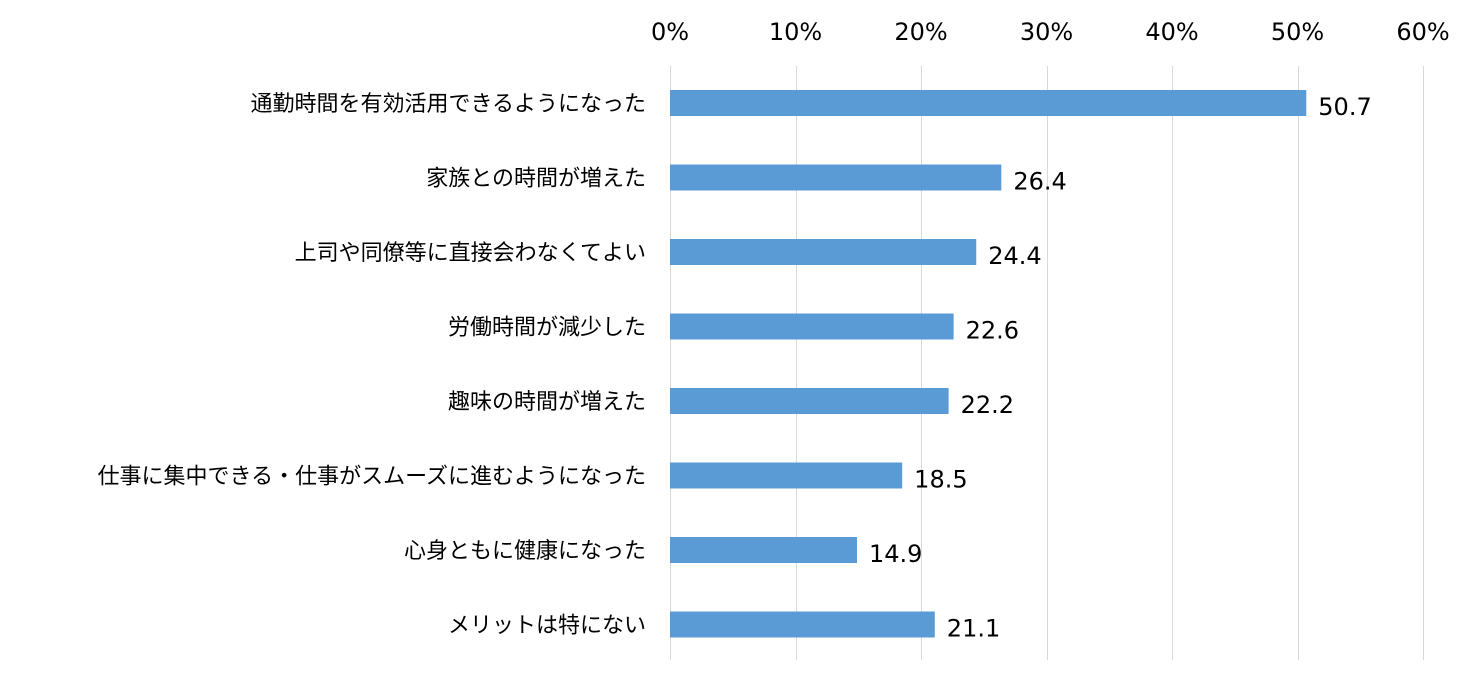 The height and width of the screenshot is (679, 1480). What do you see at coordinates (1014, 256) in the screenshot?
I see `data-label: 24.4` at bounding box center [1014, 256].